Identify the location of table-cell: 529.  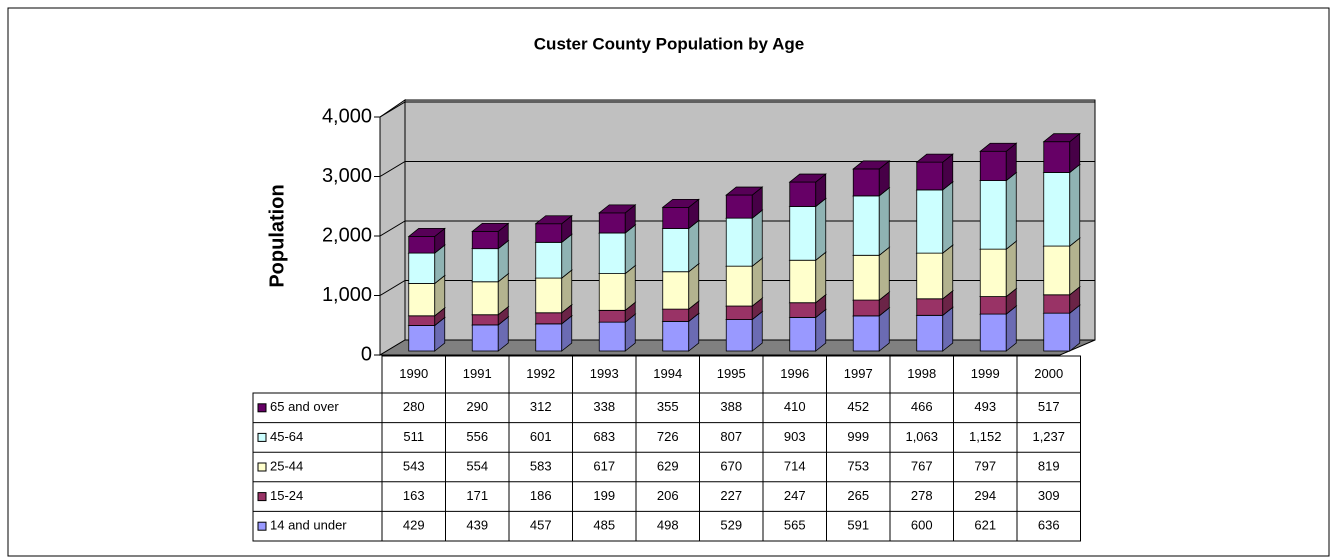
(731, 525).